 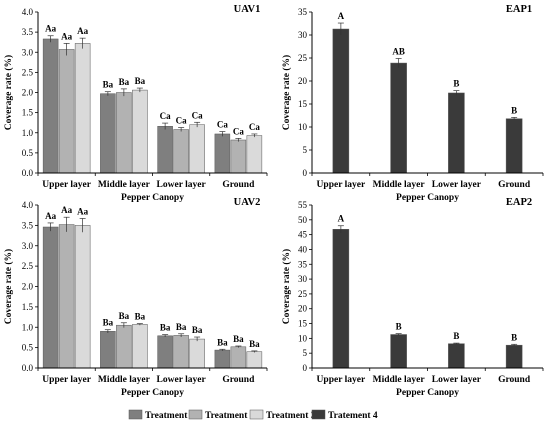 I want to click on y-tick-label: 3.0, so click(x=28, y=52).